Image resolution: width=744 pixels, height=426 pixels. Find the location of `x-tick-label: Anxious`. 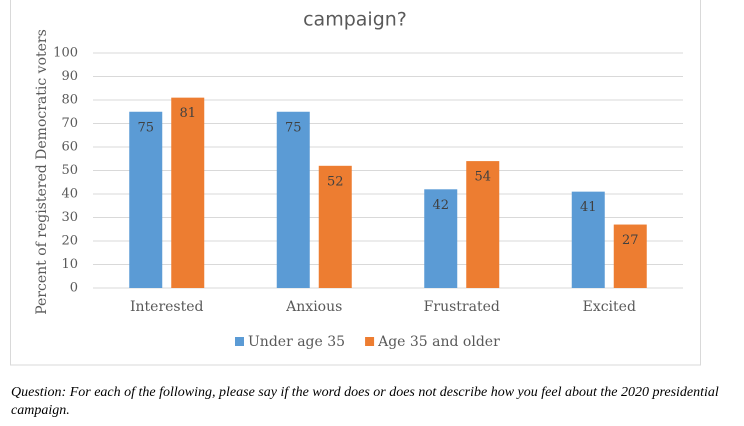

x-tick-label: Anxious is located at coordinates (313, 307).